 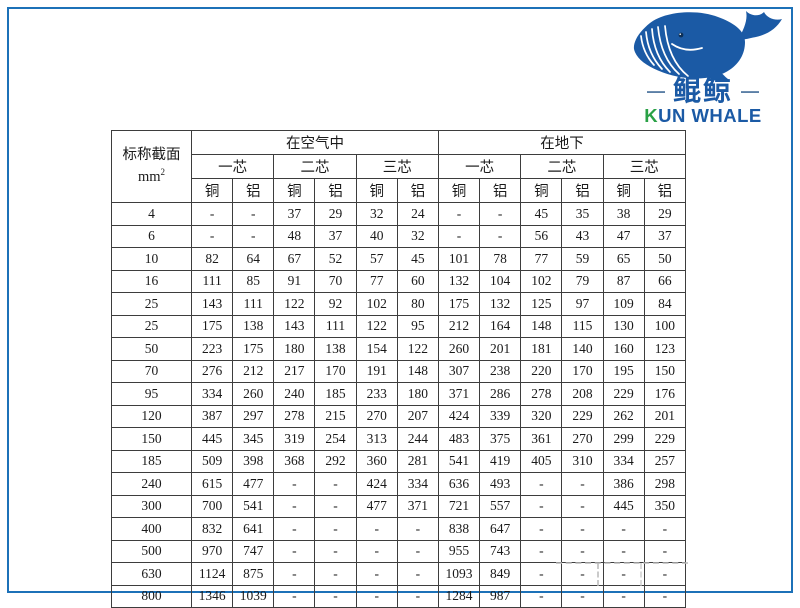 I want to click on core-count-header: 三芯, so click(x=397, y=166).